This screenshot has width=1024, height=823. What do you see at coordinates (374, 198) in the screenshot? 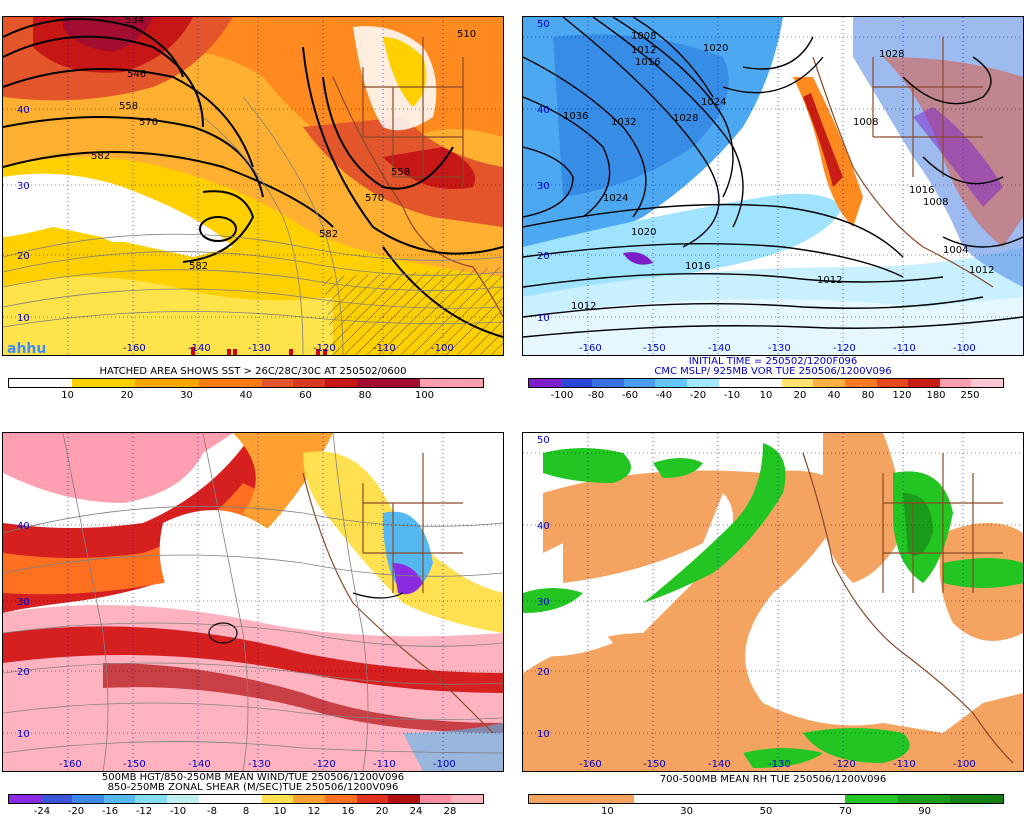
I see `contour-label: 570` at bounding box center [374, 198].